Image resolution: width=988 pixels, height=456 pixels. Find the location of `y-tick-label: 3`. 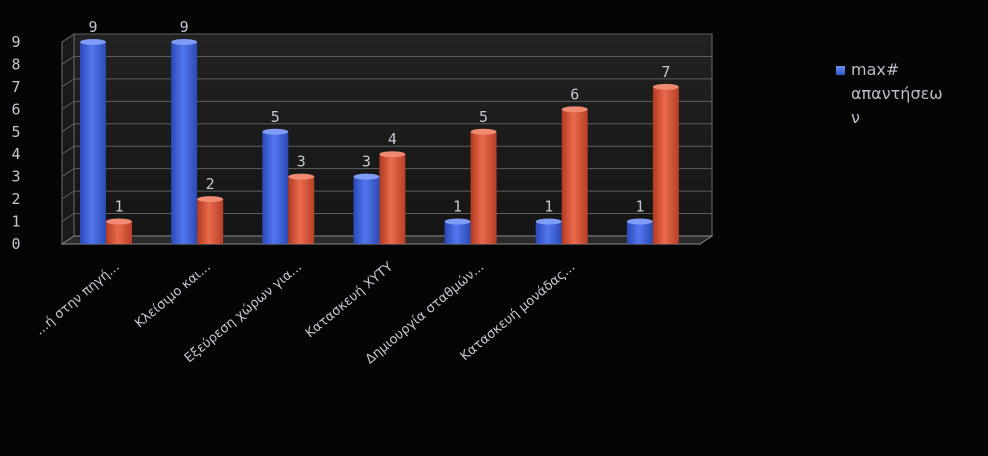

y-tick-label: 3 is located at coordinates (15, 177).